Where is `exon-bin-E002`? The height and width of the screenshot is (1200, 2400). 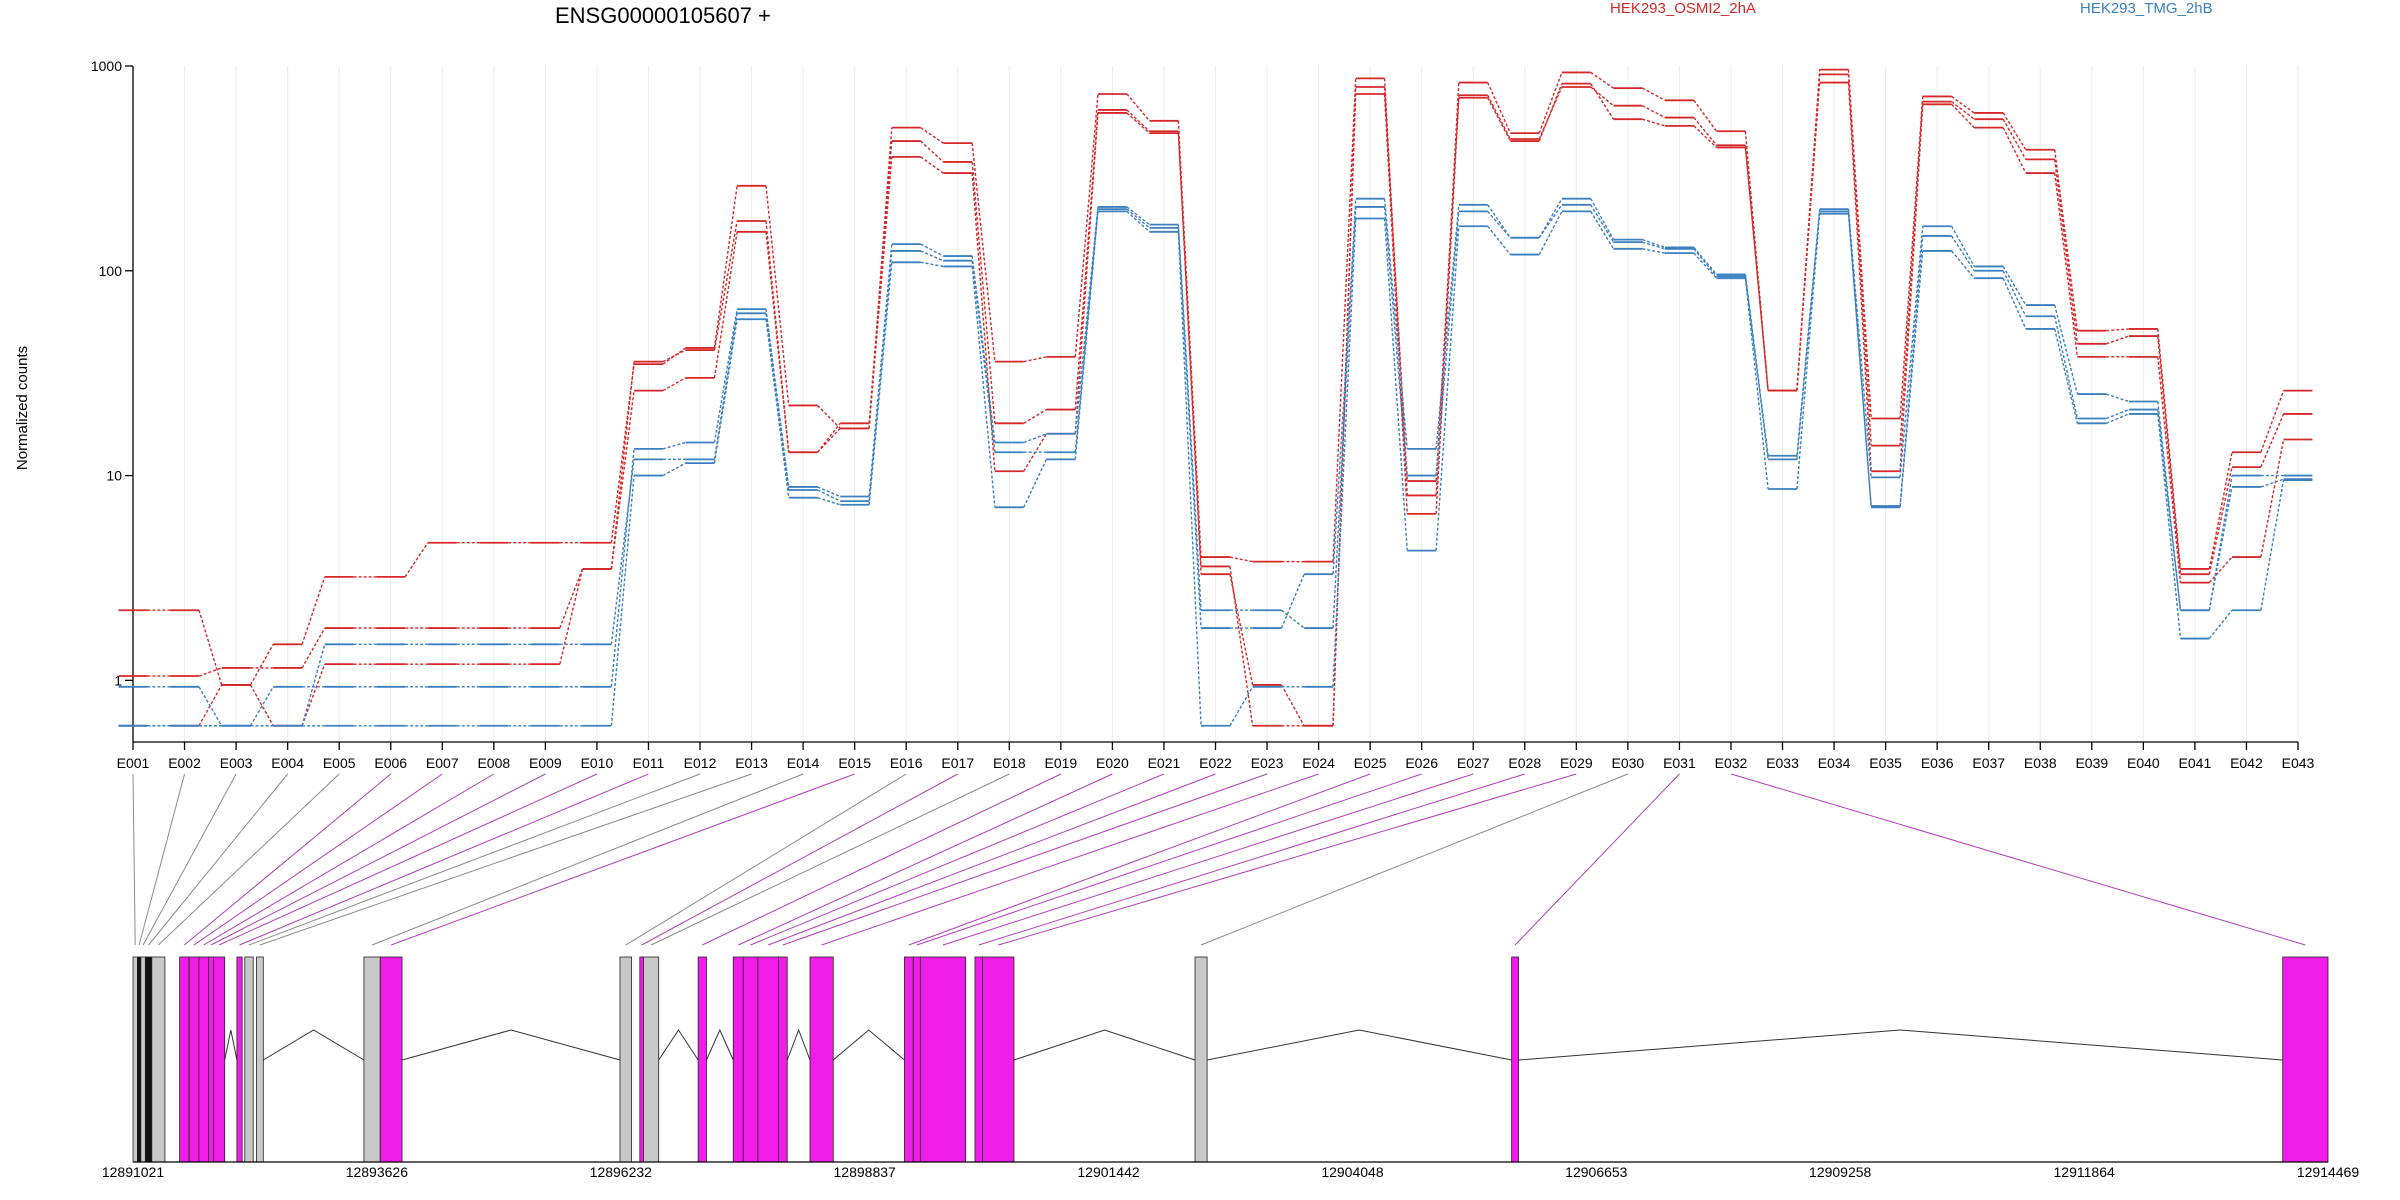
exon-bin-E002 is located at coordinates (139, 1059).